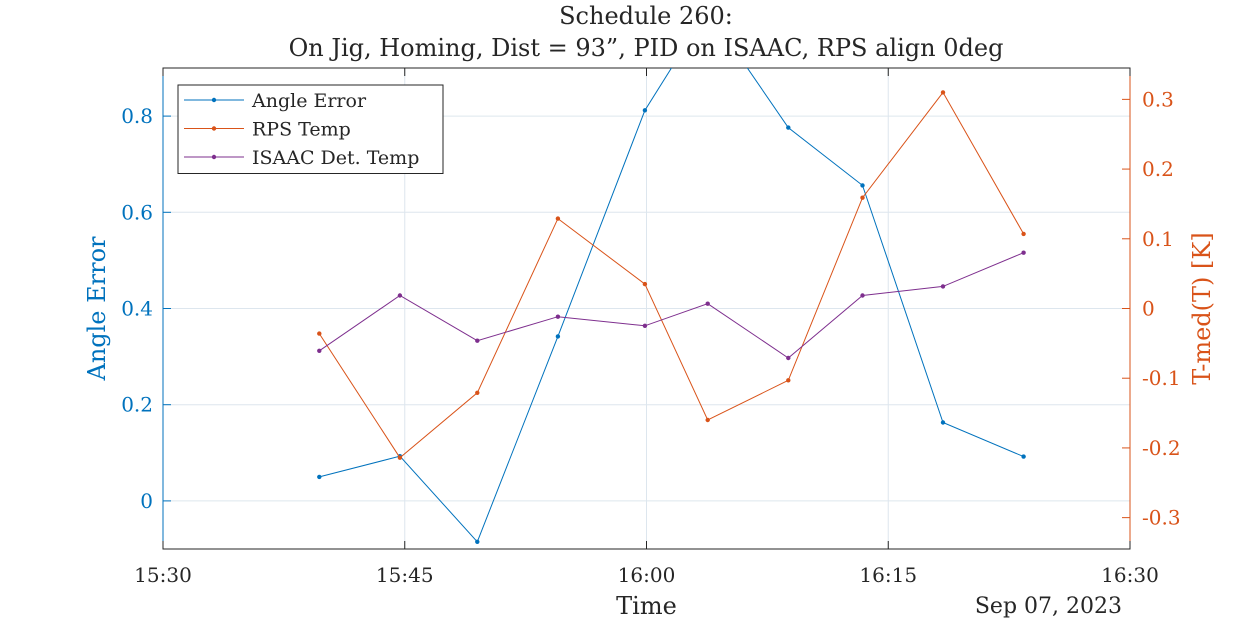 The height and width of the screenshot is (625, 1250). Describe the element at coordinates (1161, 518) in the screenshot. I see `right-tick-label: -0.3` at that location.